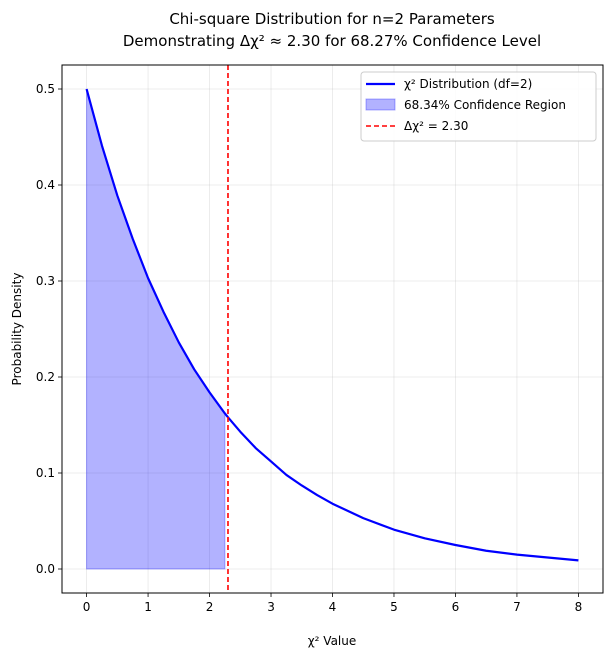 The height and width of the screenshot is (657, 613). Describe the element at coordinates (485, 105) in the screenshot. I see `legend-label-region: 68.34% Confidence Region` at that location.